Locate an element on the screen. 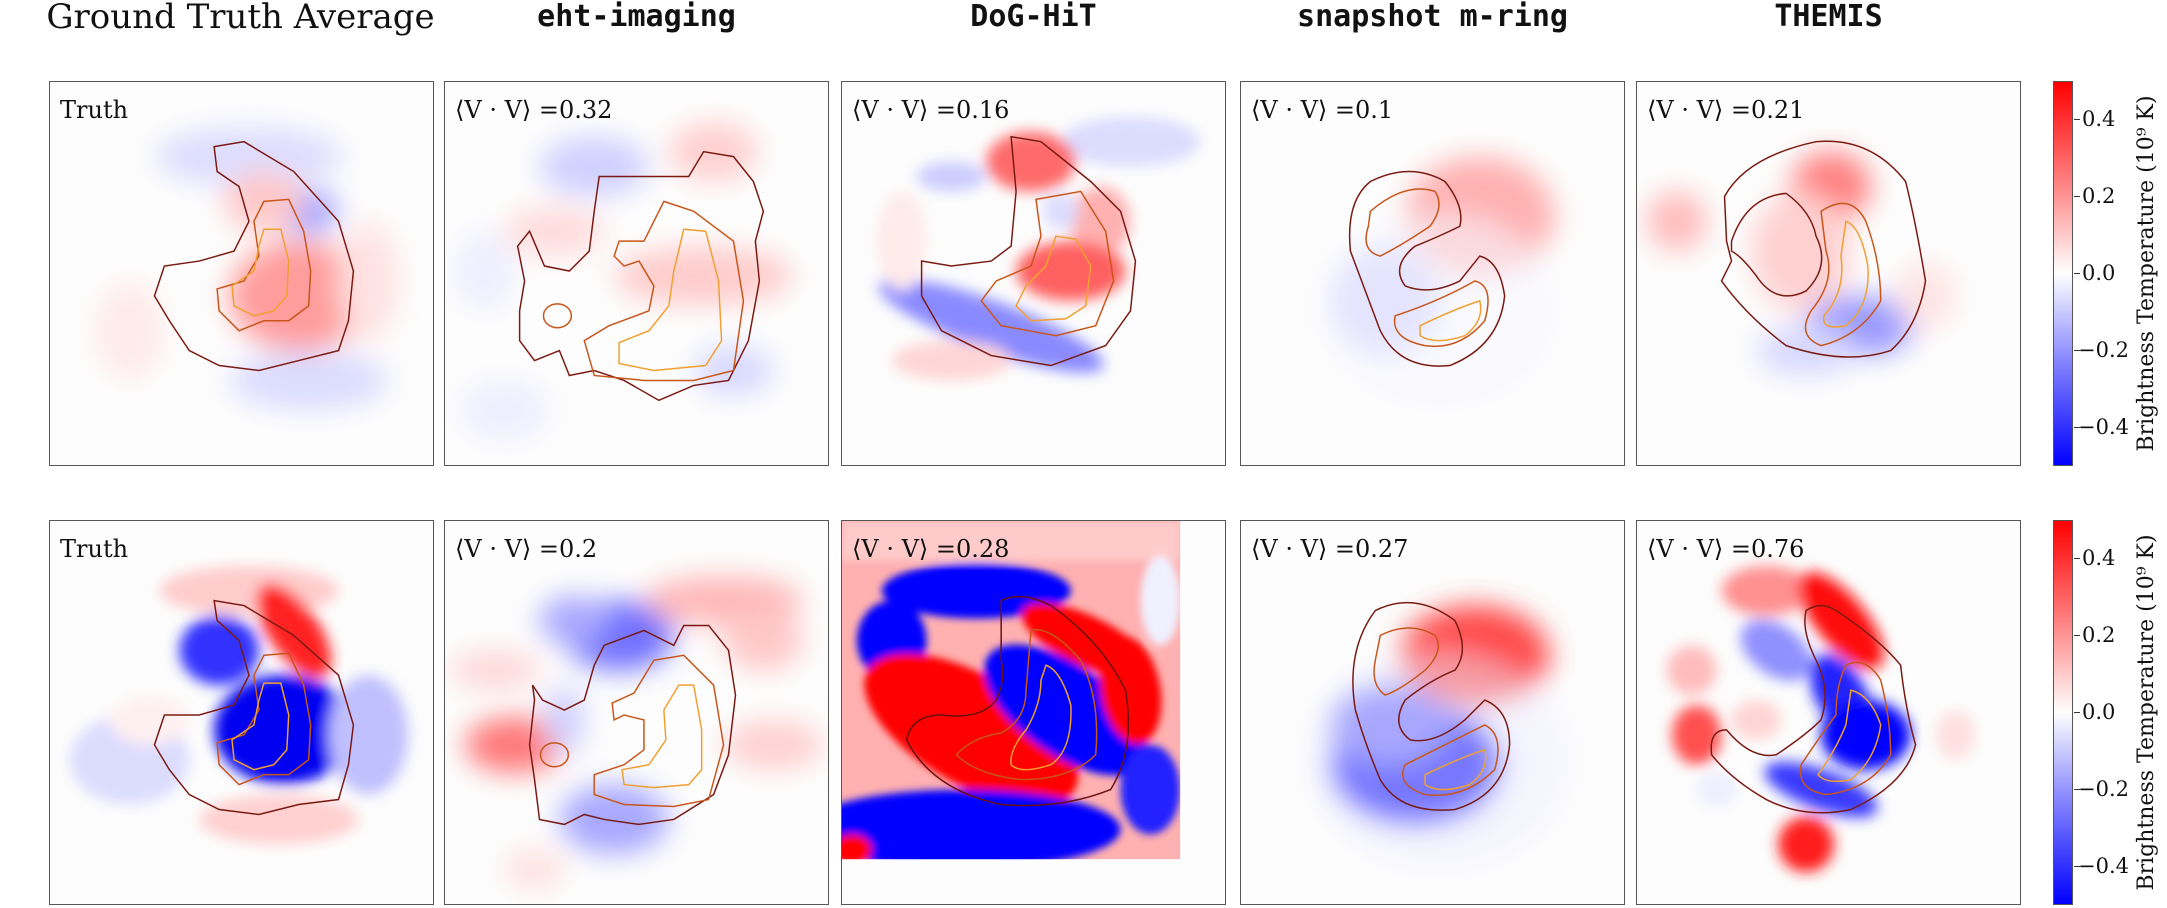 Image resolution: width=2167 pixels, height=908 pixels. panel-label: ⟨V · V⟩ =0.21 is located at coordinates (1726, 110).